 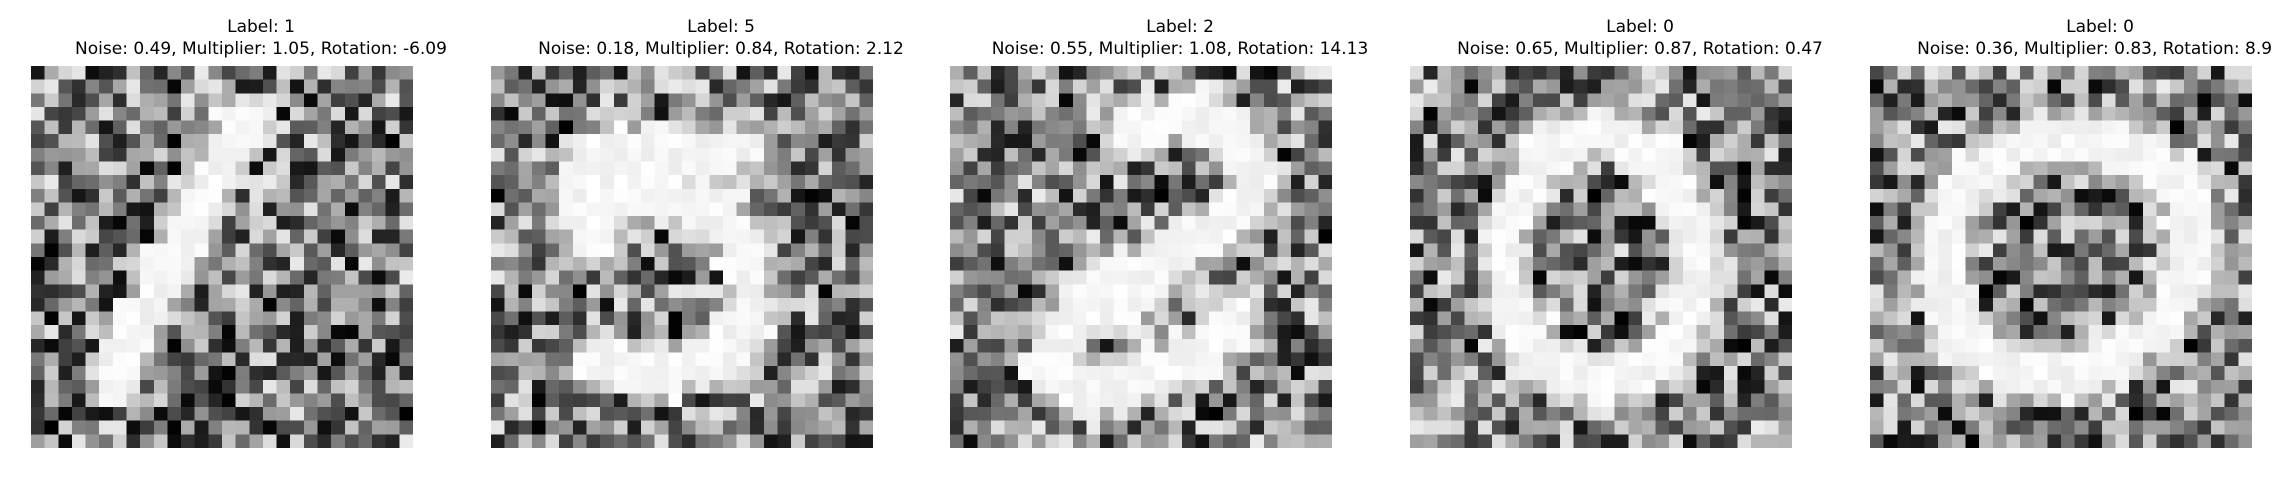 I want to click on panel-label: Label: 2, so click(x=1180, y=27).